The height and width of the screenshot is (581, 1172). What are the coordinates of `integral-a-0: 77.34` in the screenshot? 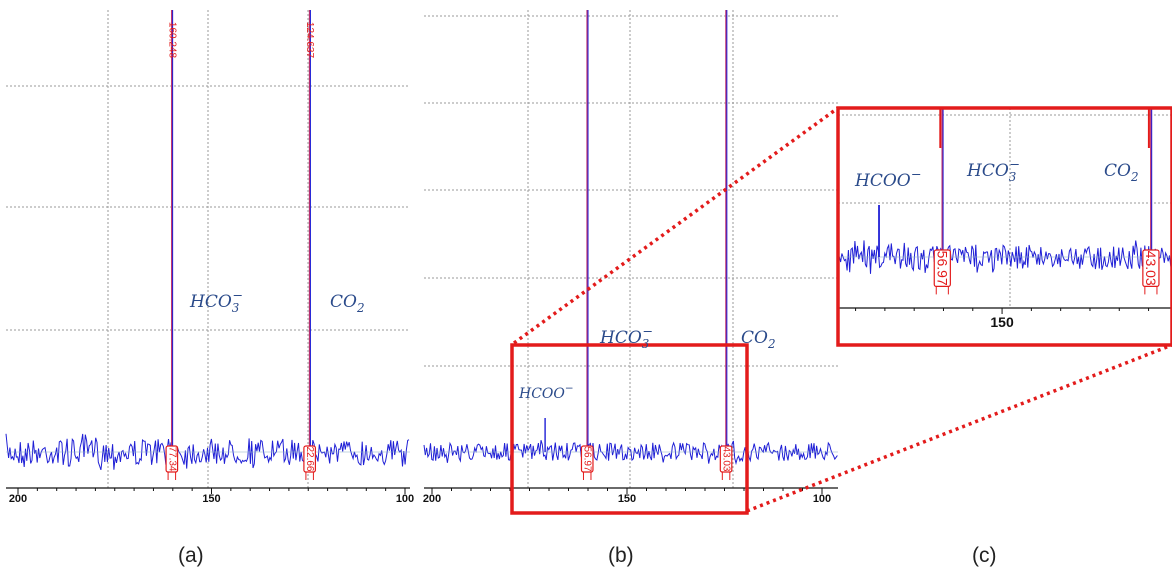 It's located at (171, 458).